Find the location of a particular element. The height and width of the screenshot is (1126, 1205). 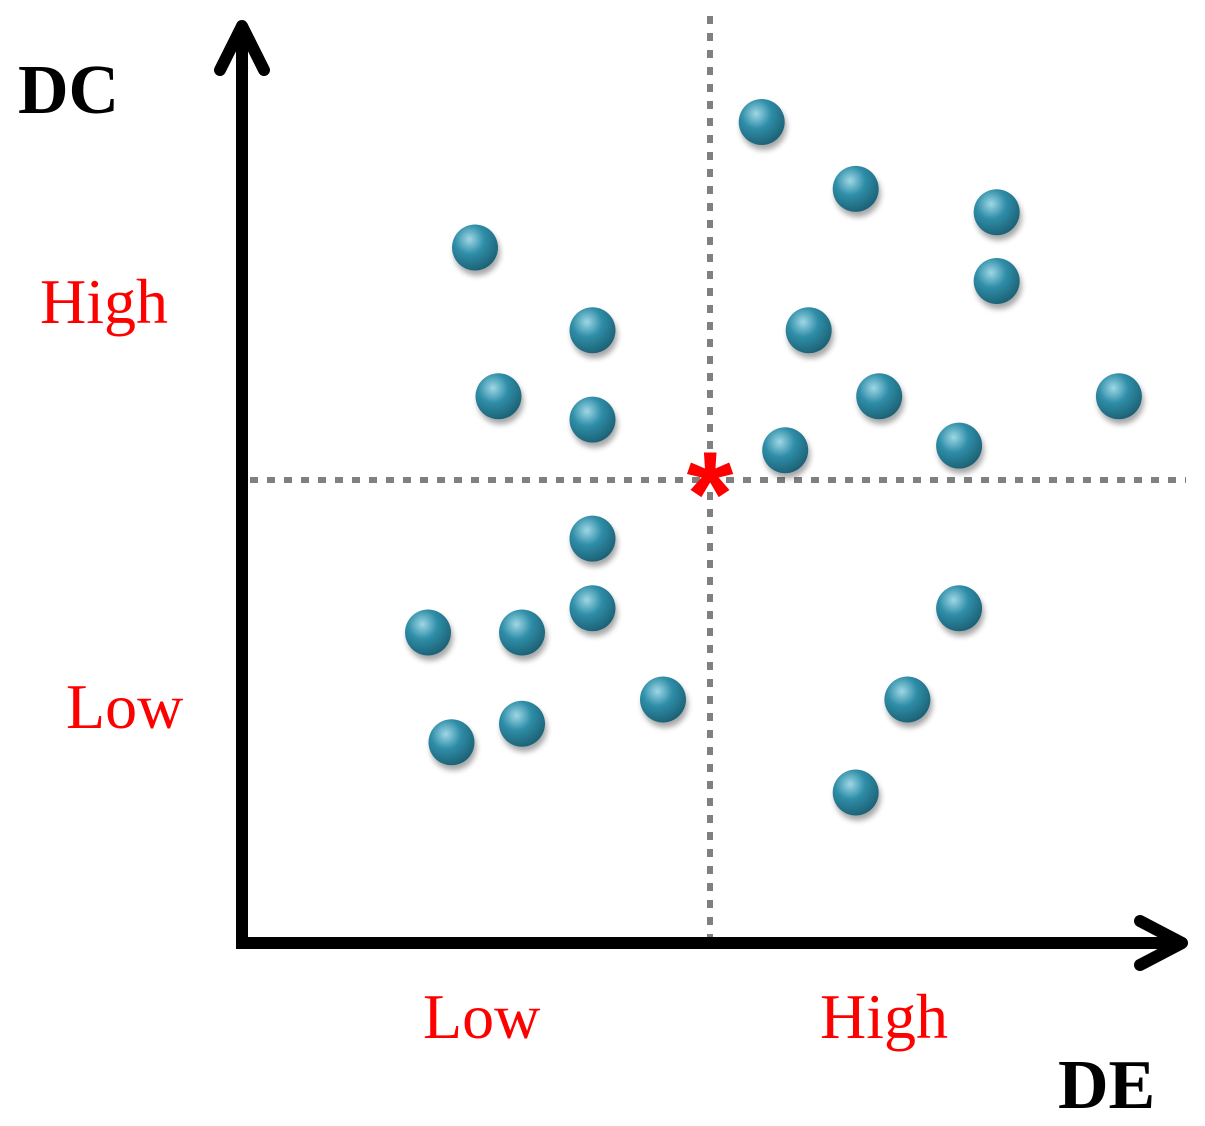

y-axis is located at coordinates (242, 484).